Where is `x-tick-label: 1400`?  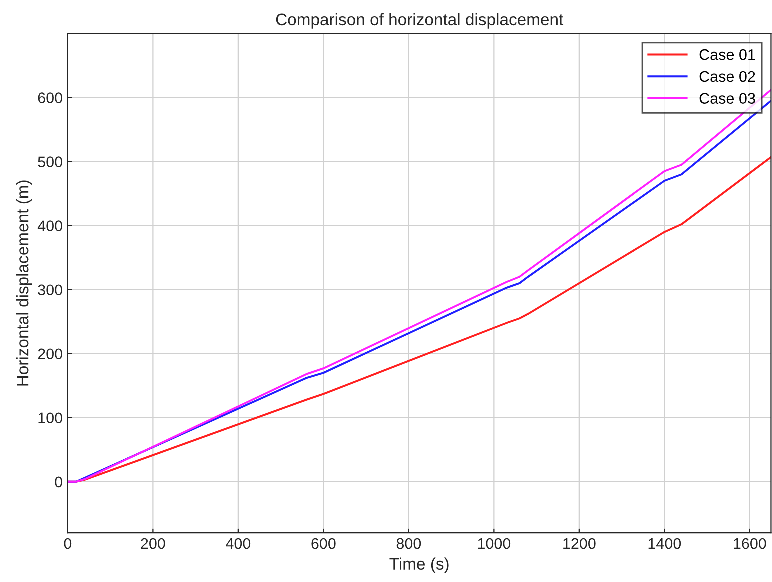 x-tick-label: 1400 is located at coordinates (665, 544).